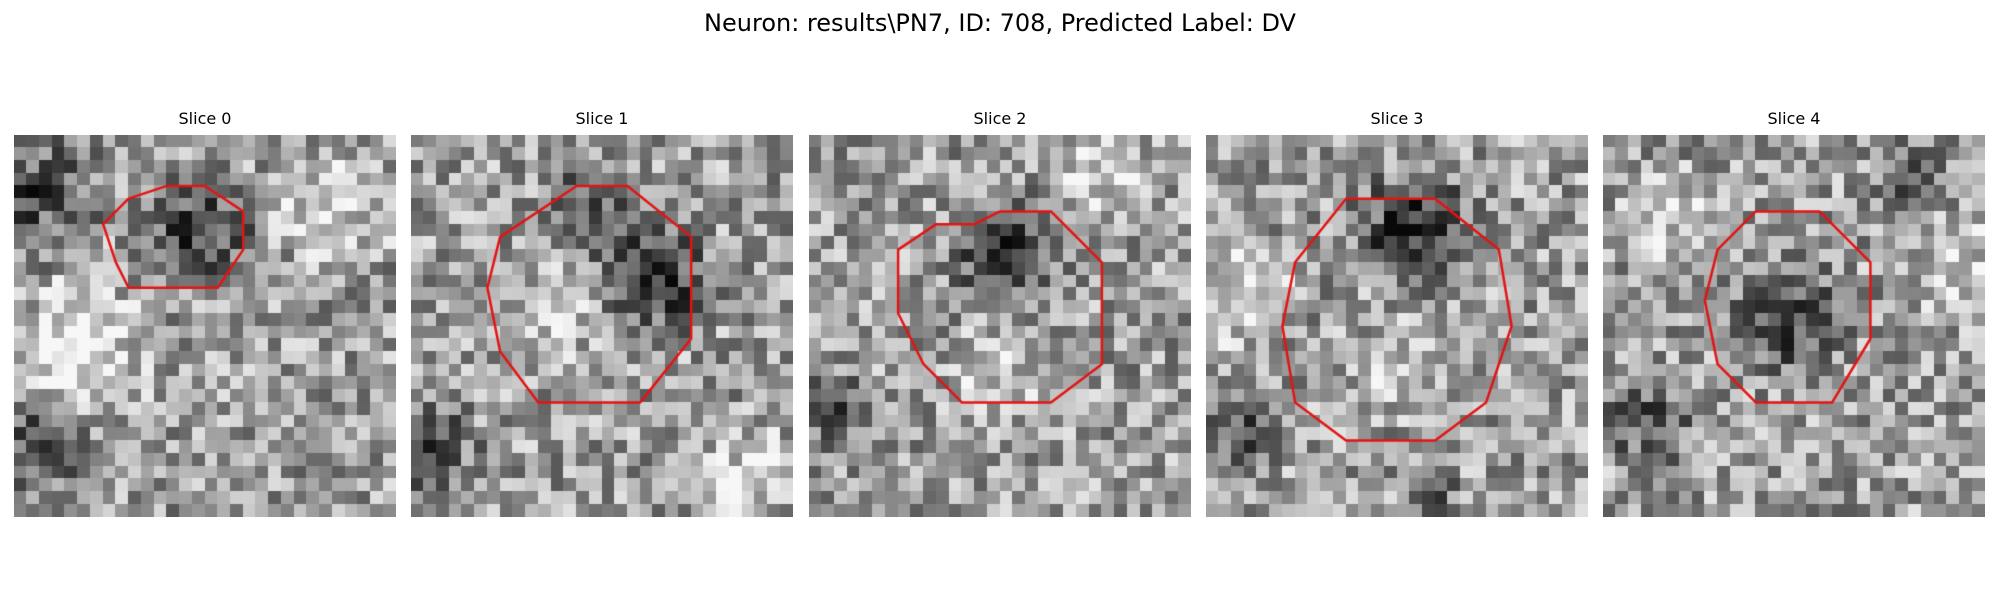 This screenshot has width=2000, height=600. I want to click on slice-panel: Slice 2, so click(1000, 312).